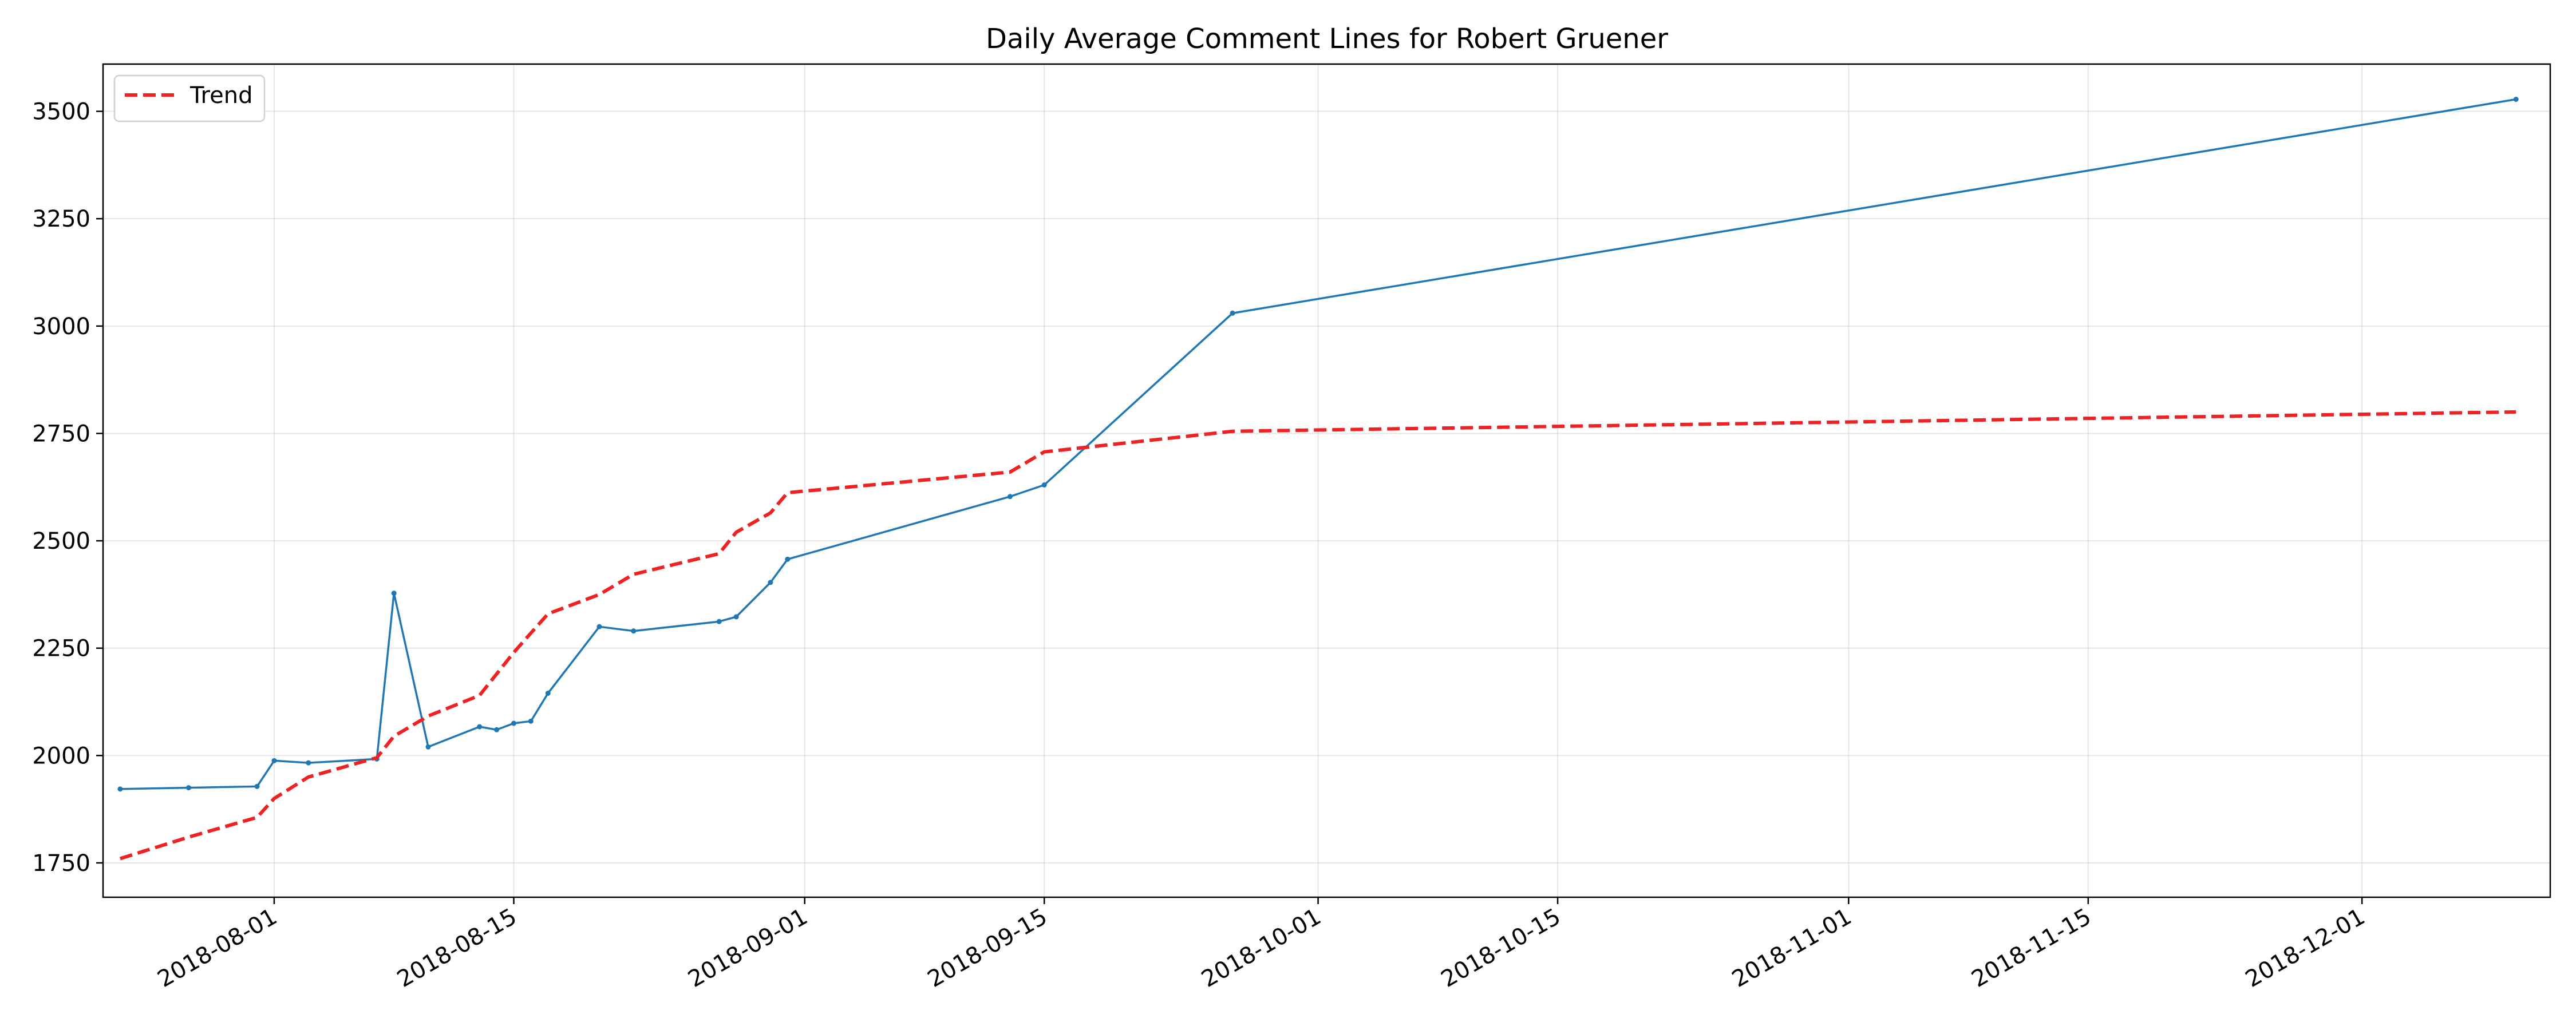  What do you see at coordinates (61, 541) in the screenshot?
I see `y-tick-label: 2500` at bounding box center [61, 541].